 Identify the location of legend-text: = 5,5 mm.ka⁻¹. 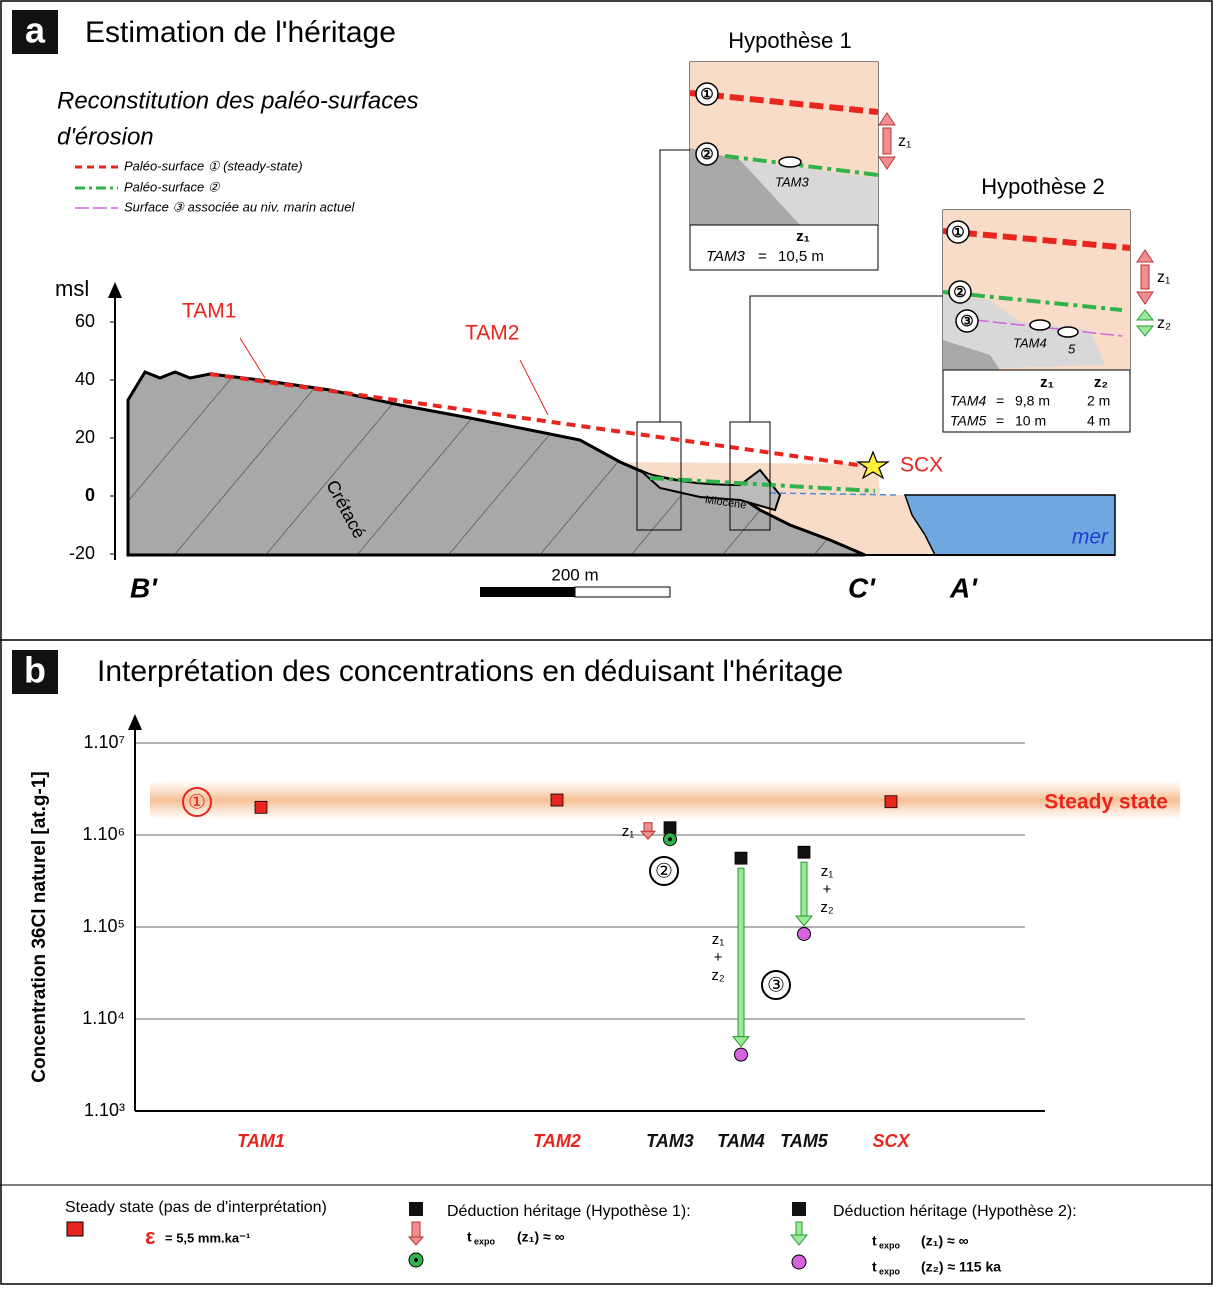
(207, 1237).